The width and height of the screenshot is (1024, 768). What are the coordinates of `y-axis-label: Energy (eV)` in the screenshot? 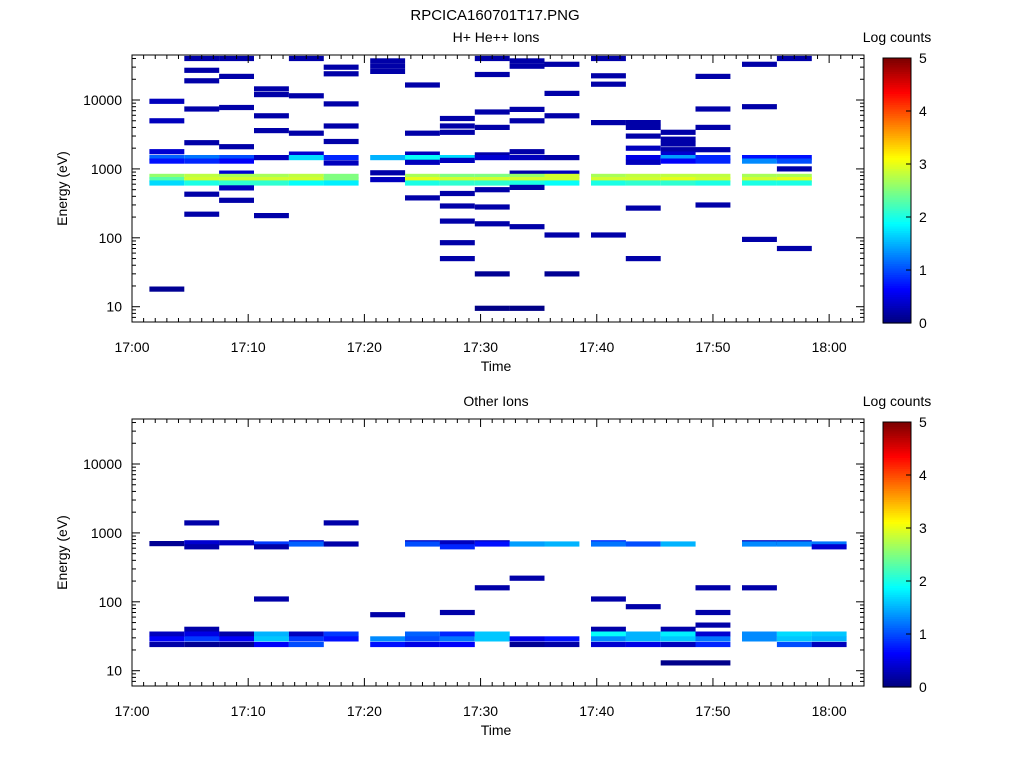 It's located at (62, 552).